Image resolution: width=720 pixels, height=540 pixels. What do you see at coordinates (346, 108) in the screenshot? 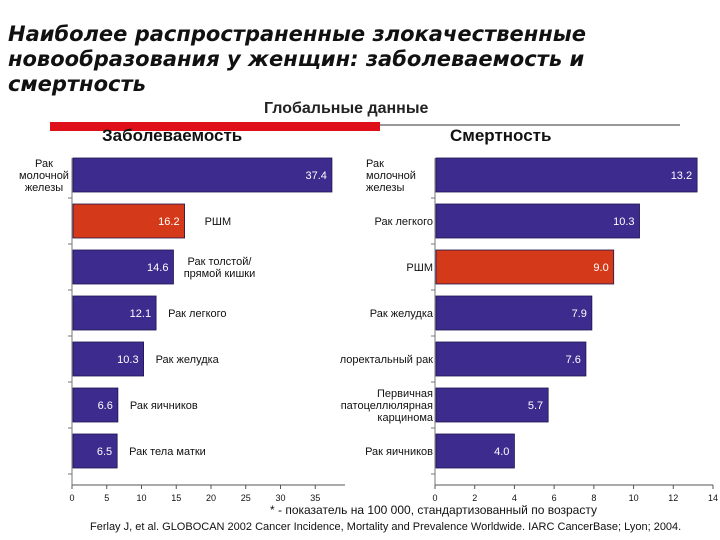
I see `slide-subtitle: Глобальные данные` at bounding box center [346, 108].